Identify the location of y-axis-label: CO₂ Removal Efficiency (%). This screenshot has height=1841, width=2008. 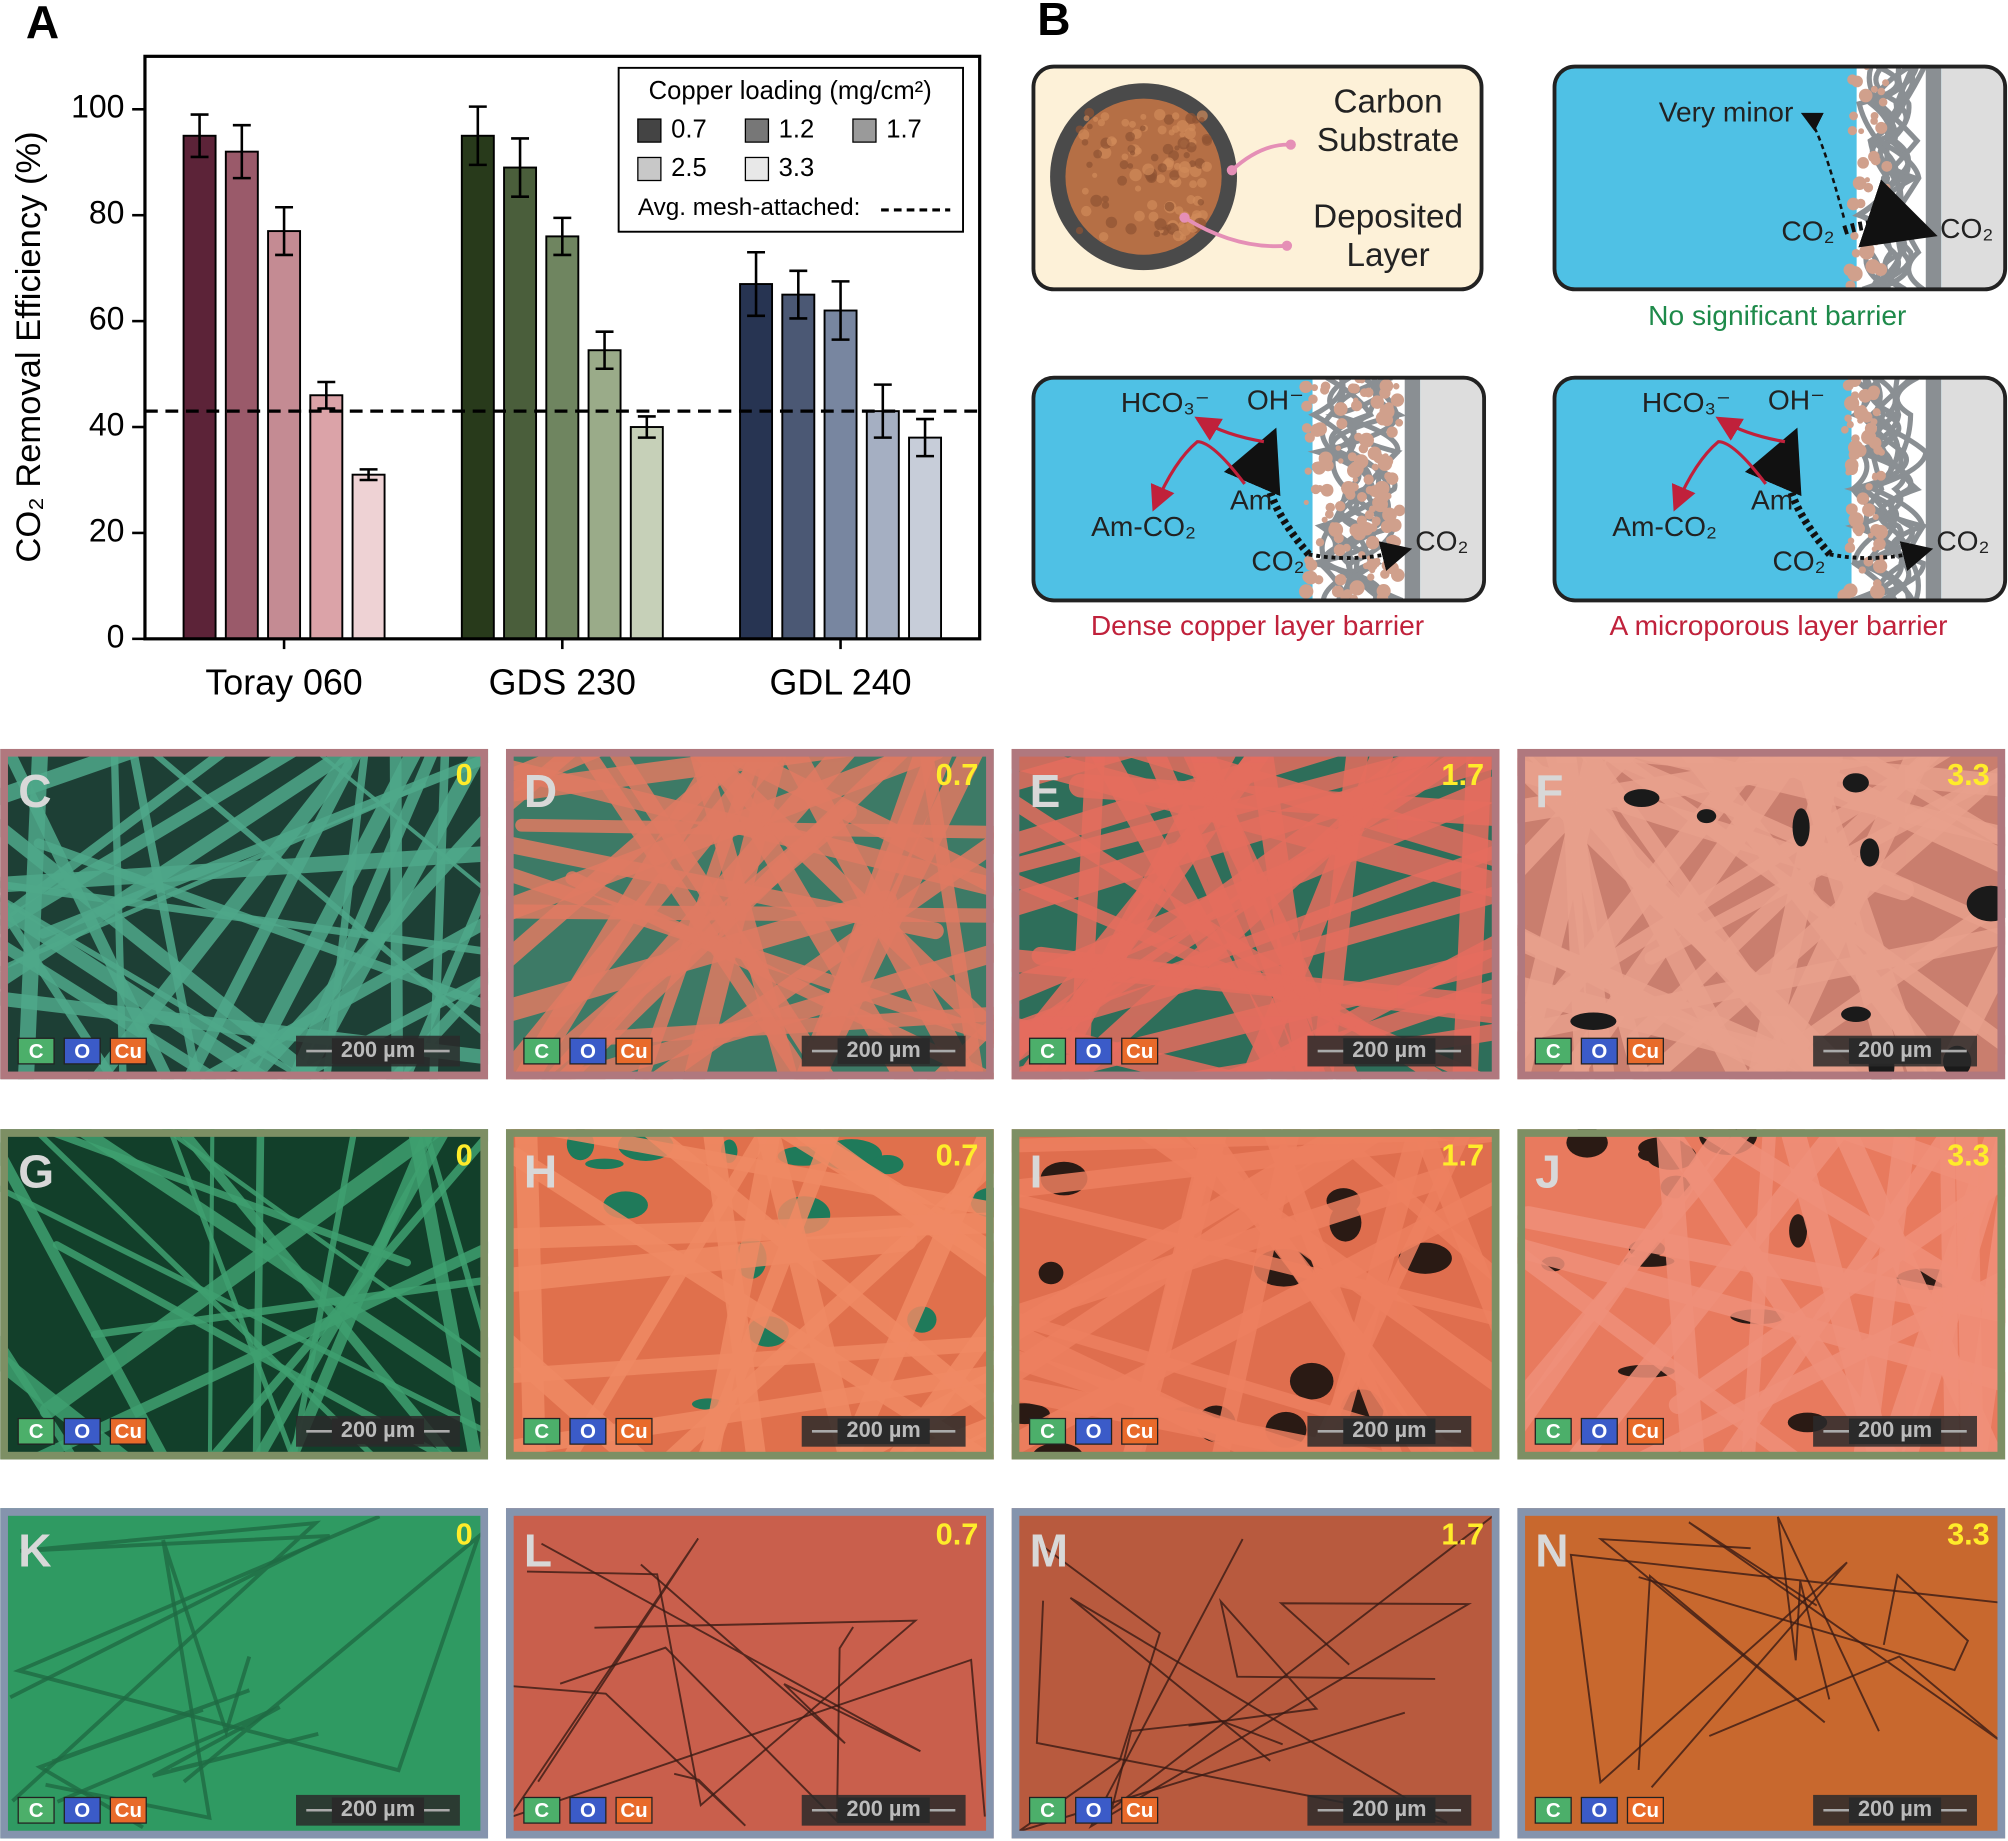
(29, 346).